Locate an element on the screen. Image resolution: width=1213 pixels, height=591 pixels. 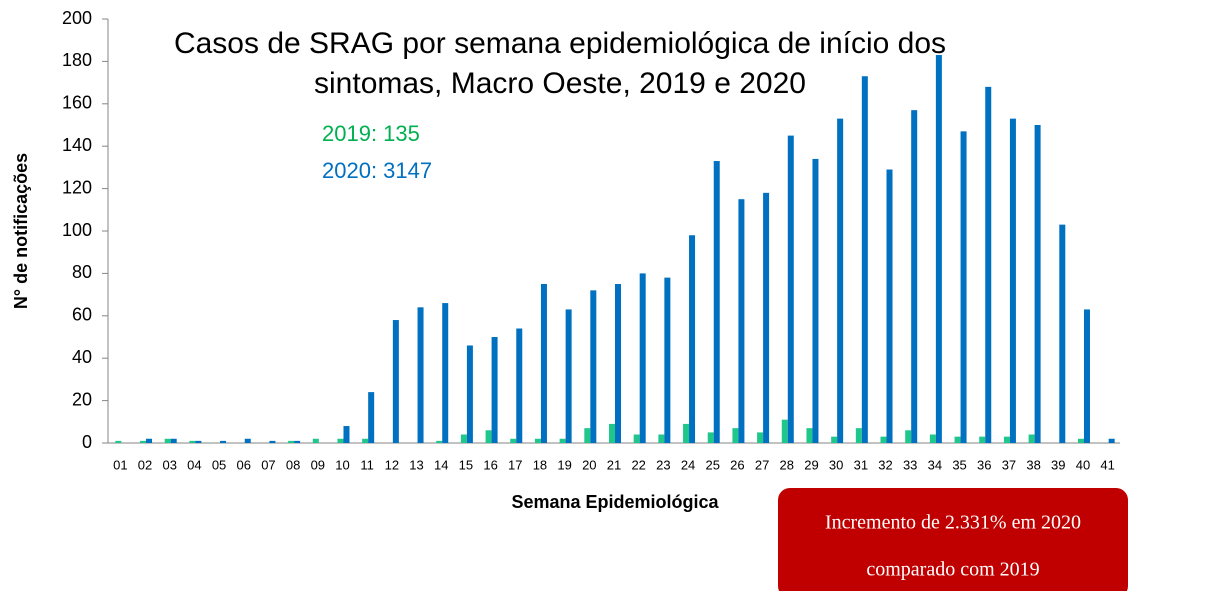
x-axis-title: Semana Epidemiológica is located at coordinates (615, 502).